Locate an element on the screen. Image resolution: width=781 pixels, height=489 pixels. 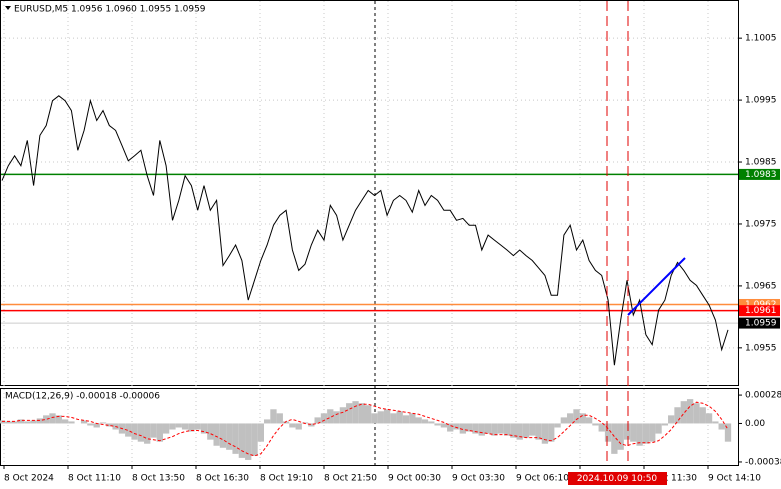
x-tick-label: 8 Oct 2024 is located at coordinates (29, 479).